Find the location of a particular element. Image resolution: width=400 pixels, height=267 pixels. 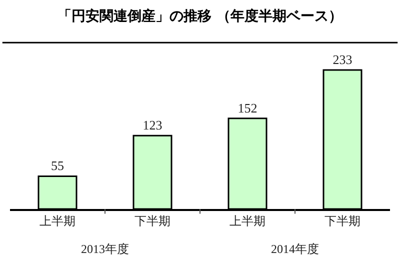

text: 2014年度 is located at coordinates (295, 249).